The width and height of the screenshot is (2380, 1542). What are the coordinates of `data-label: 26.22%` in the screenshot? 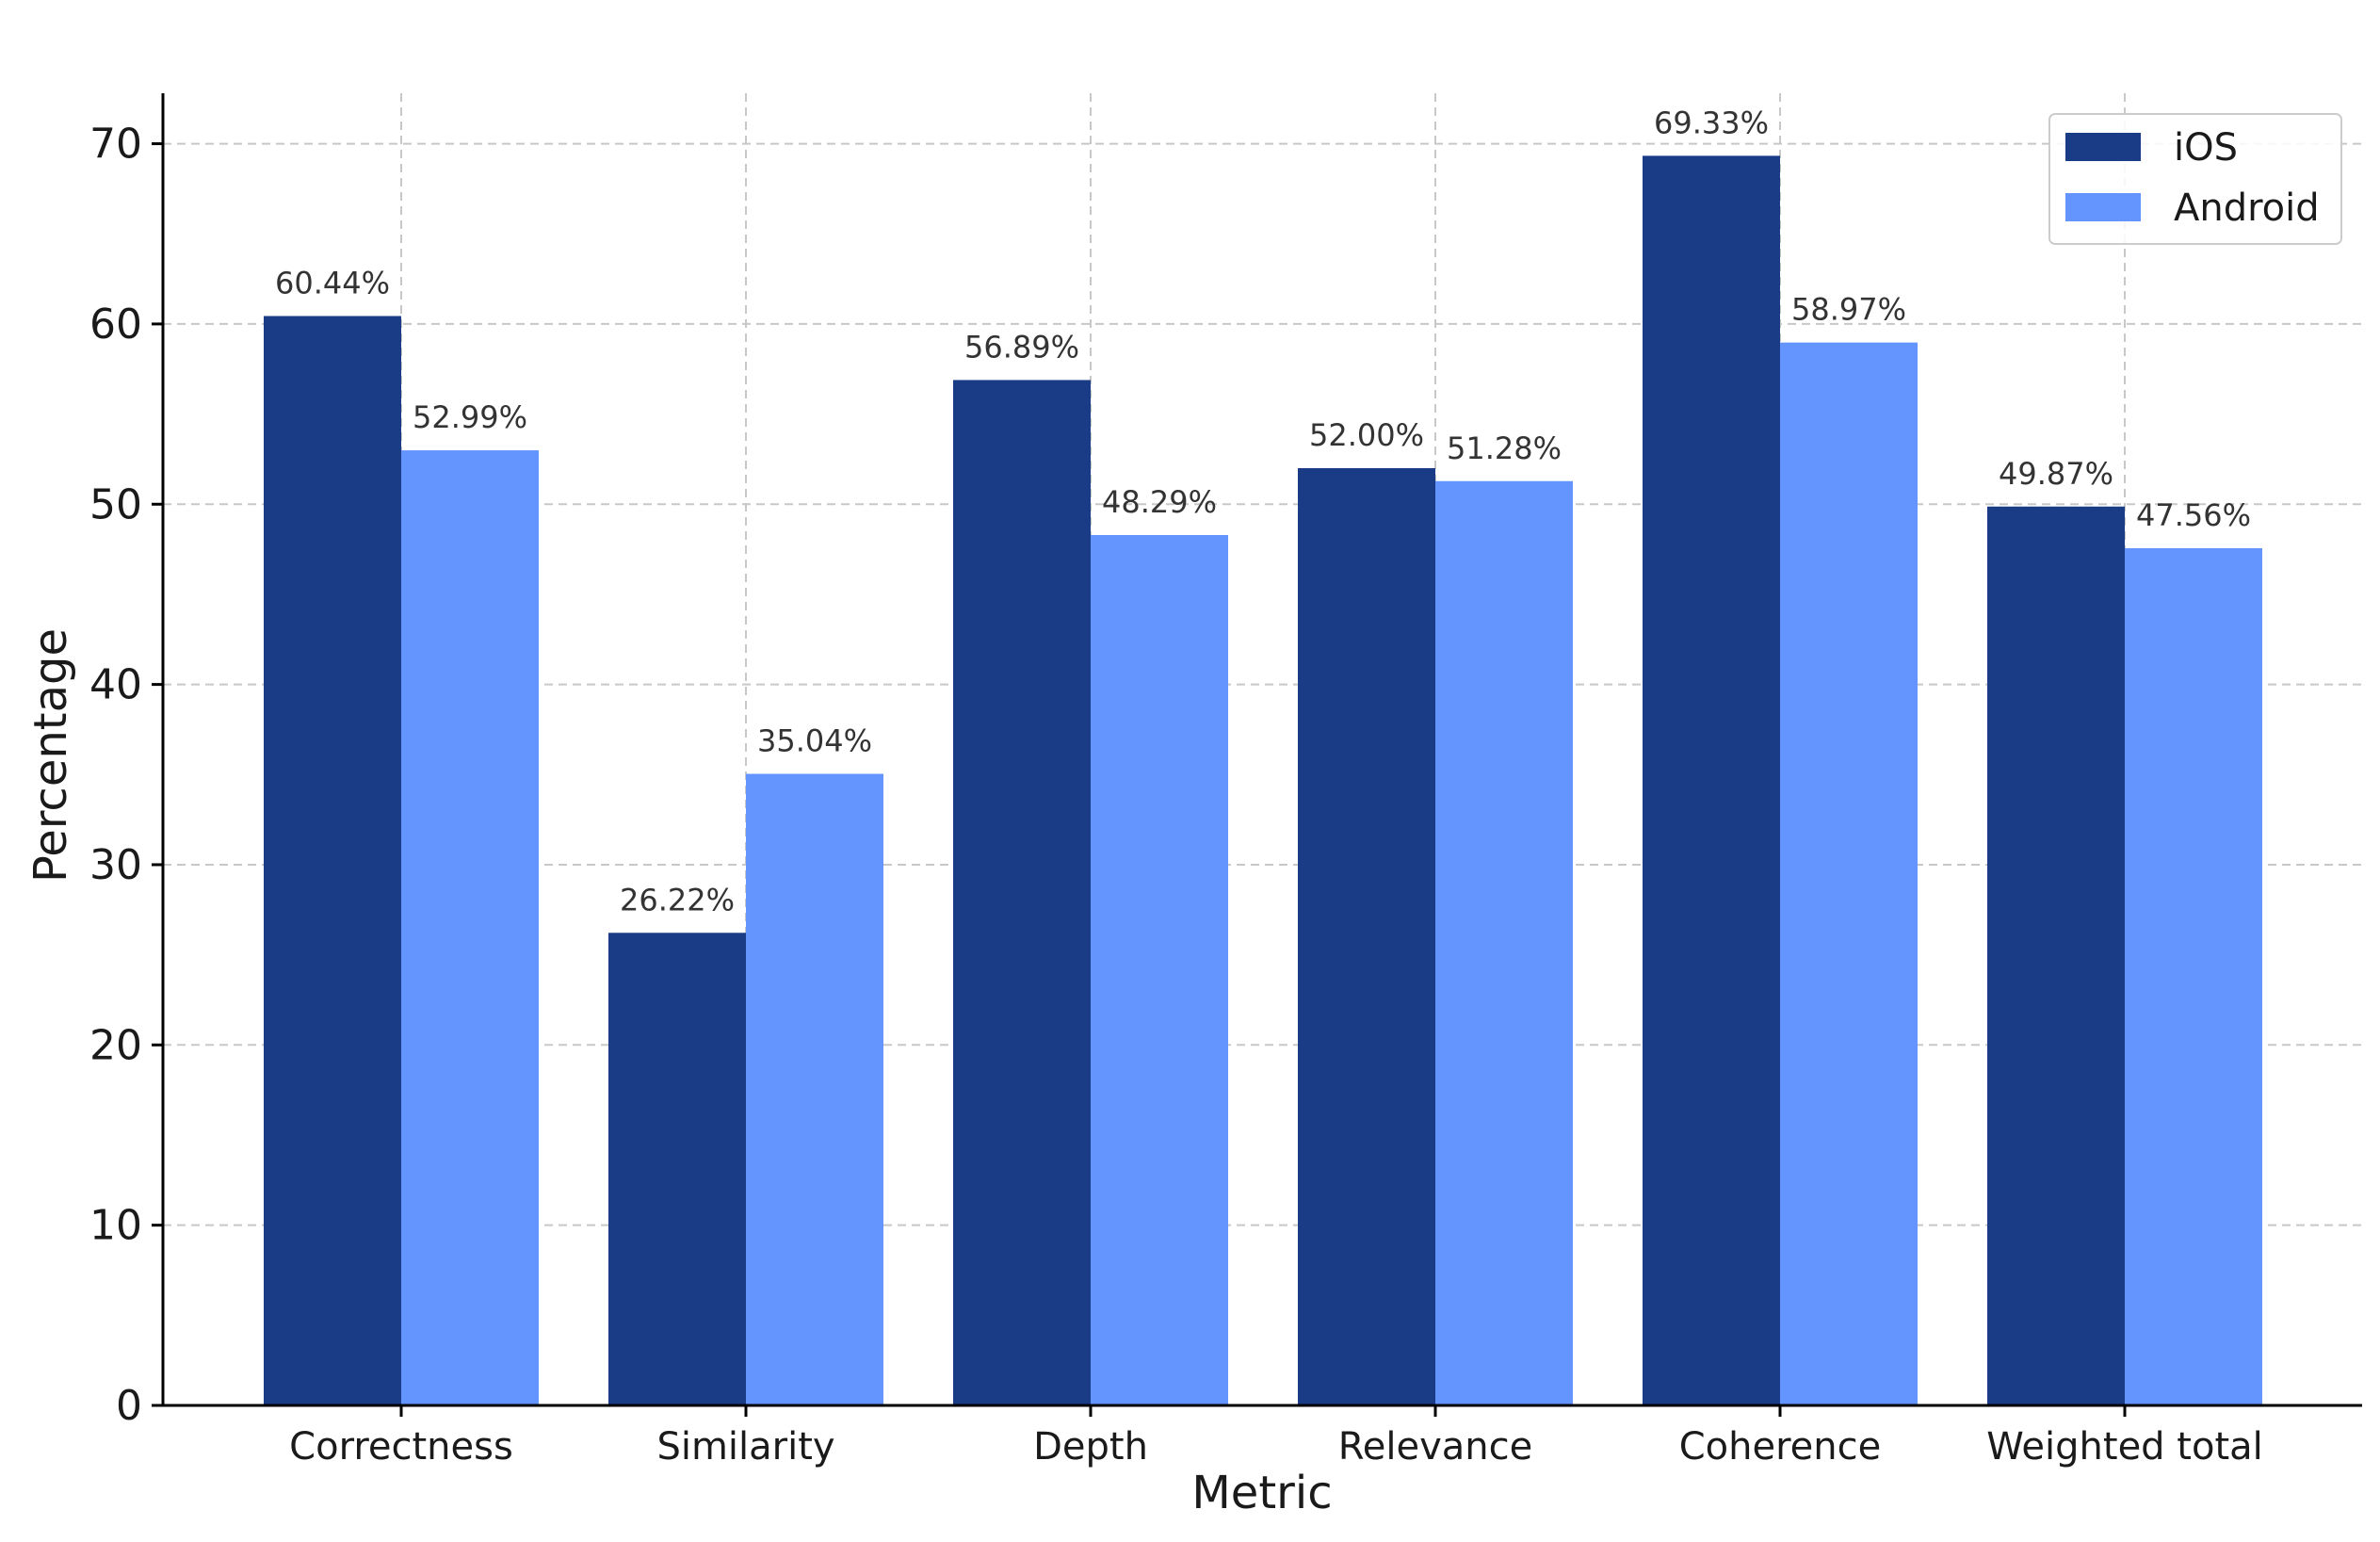 It's located at (677, 899).